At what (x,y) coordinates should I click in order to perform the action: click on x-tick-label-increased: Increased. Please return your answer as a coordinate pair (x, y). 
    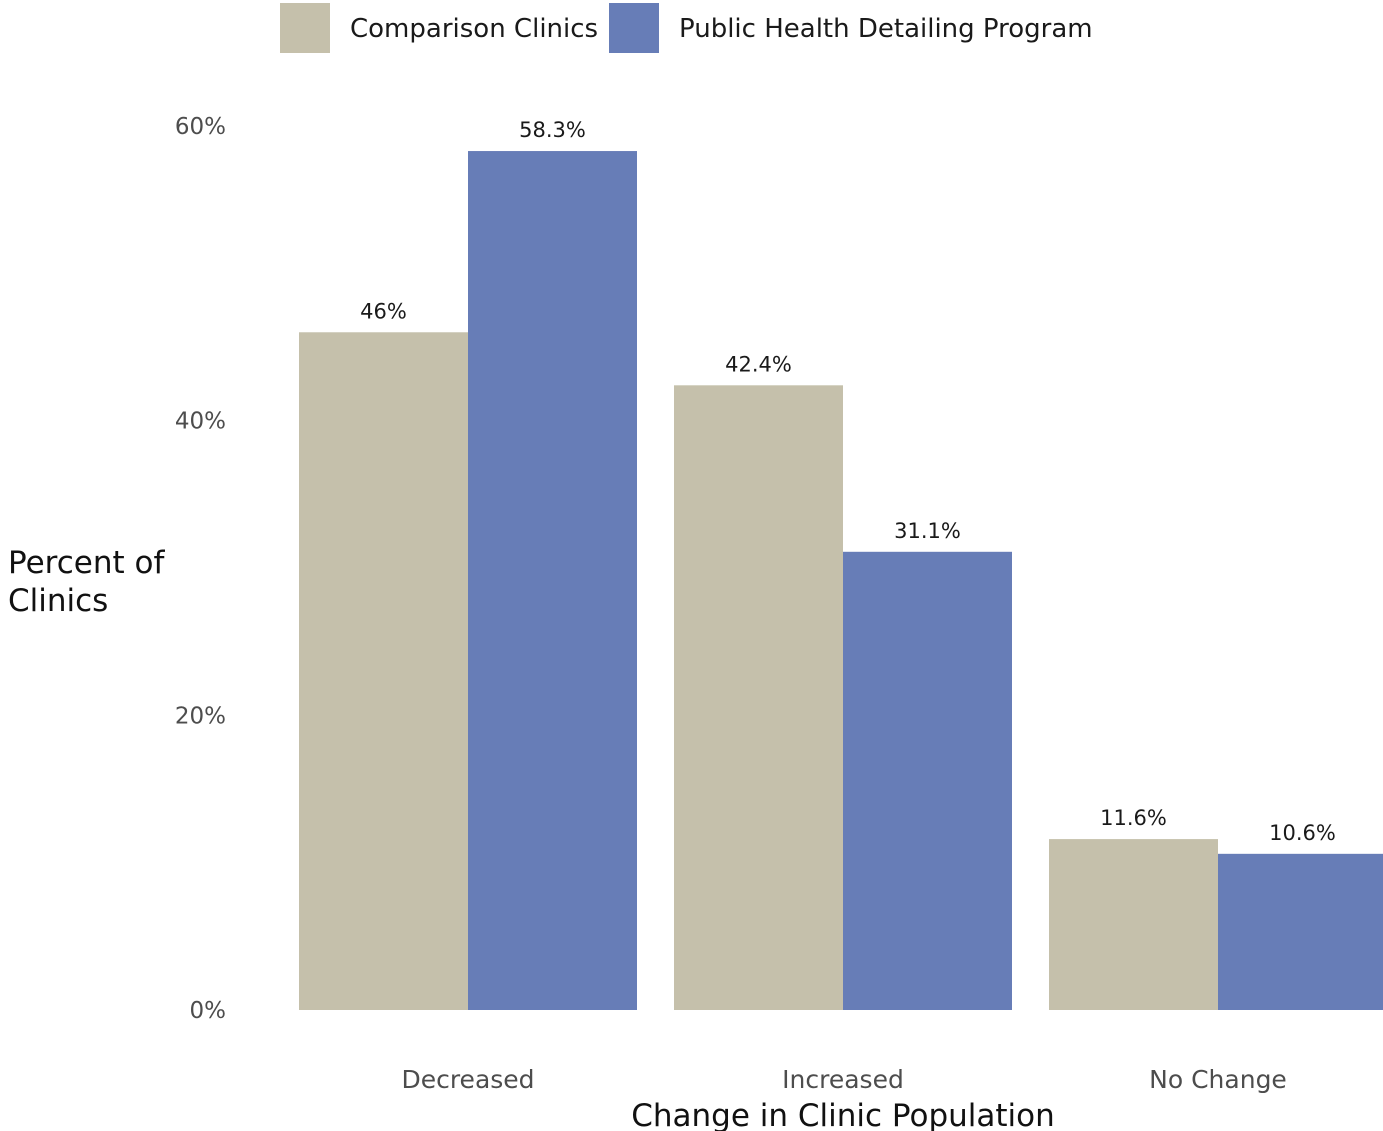
    Looking at the image, I should click on (843, 1079).